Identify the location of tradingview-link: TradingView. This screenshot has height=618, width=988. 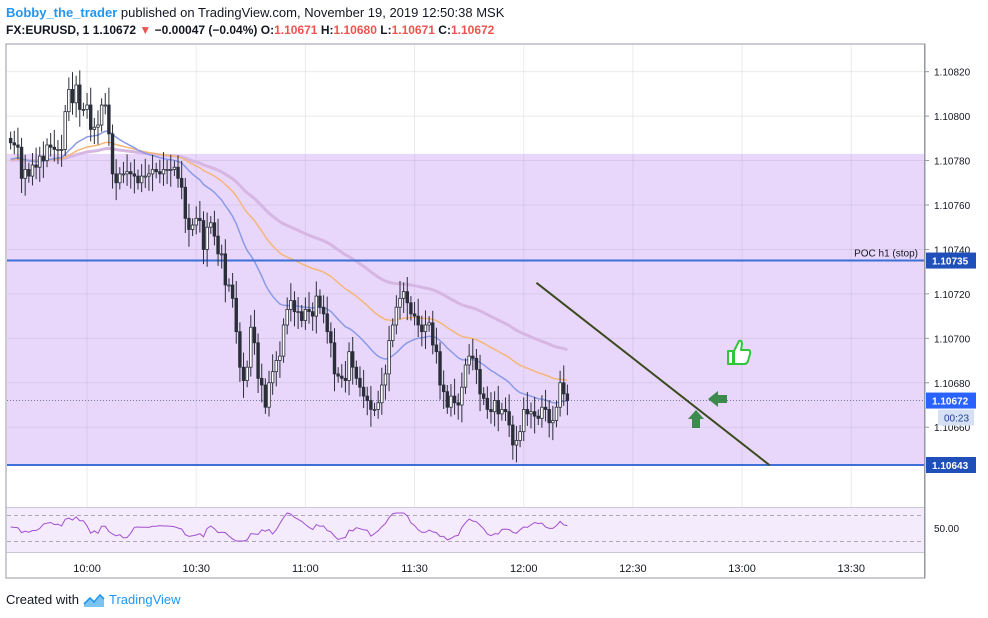
(144, 599).